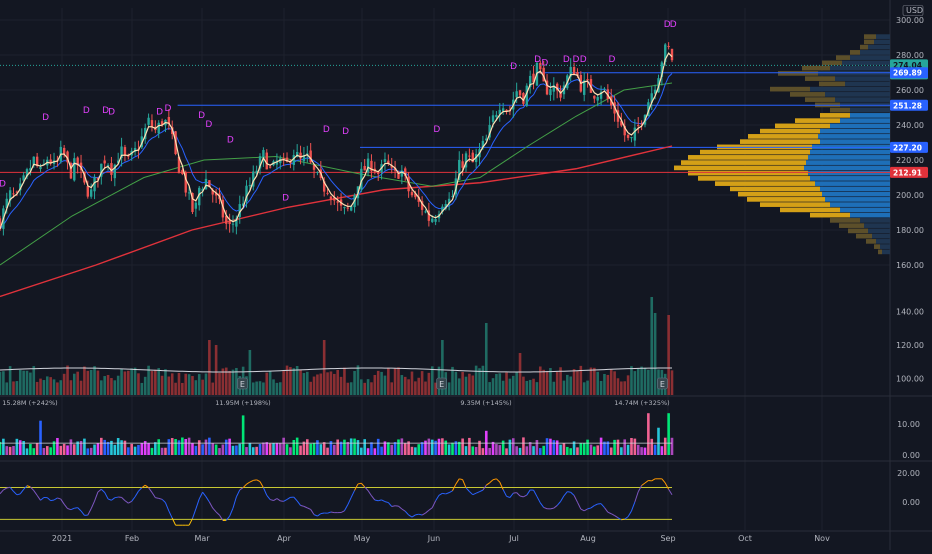 The height and width of the screenshot is (554, 932). What do you see at coordinates (662, 384) in the screenshot?
I see `earnings-letter: E` at bounding box center [662, 384].